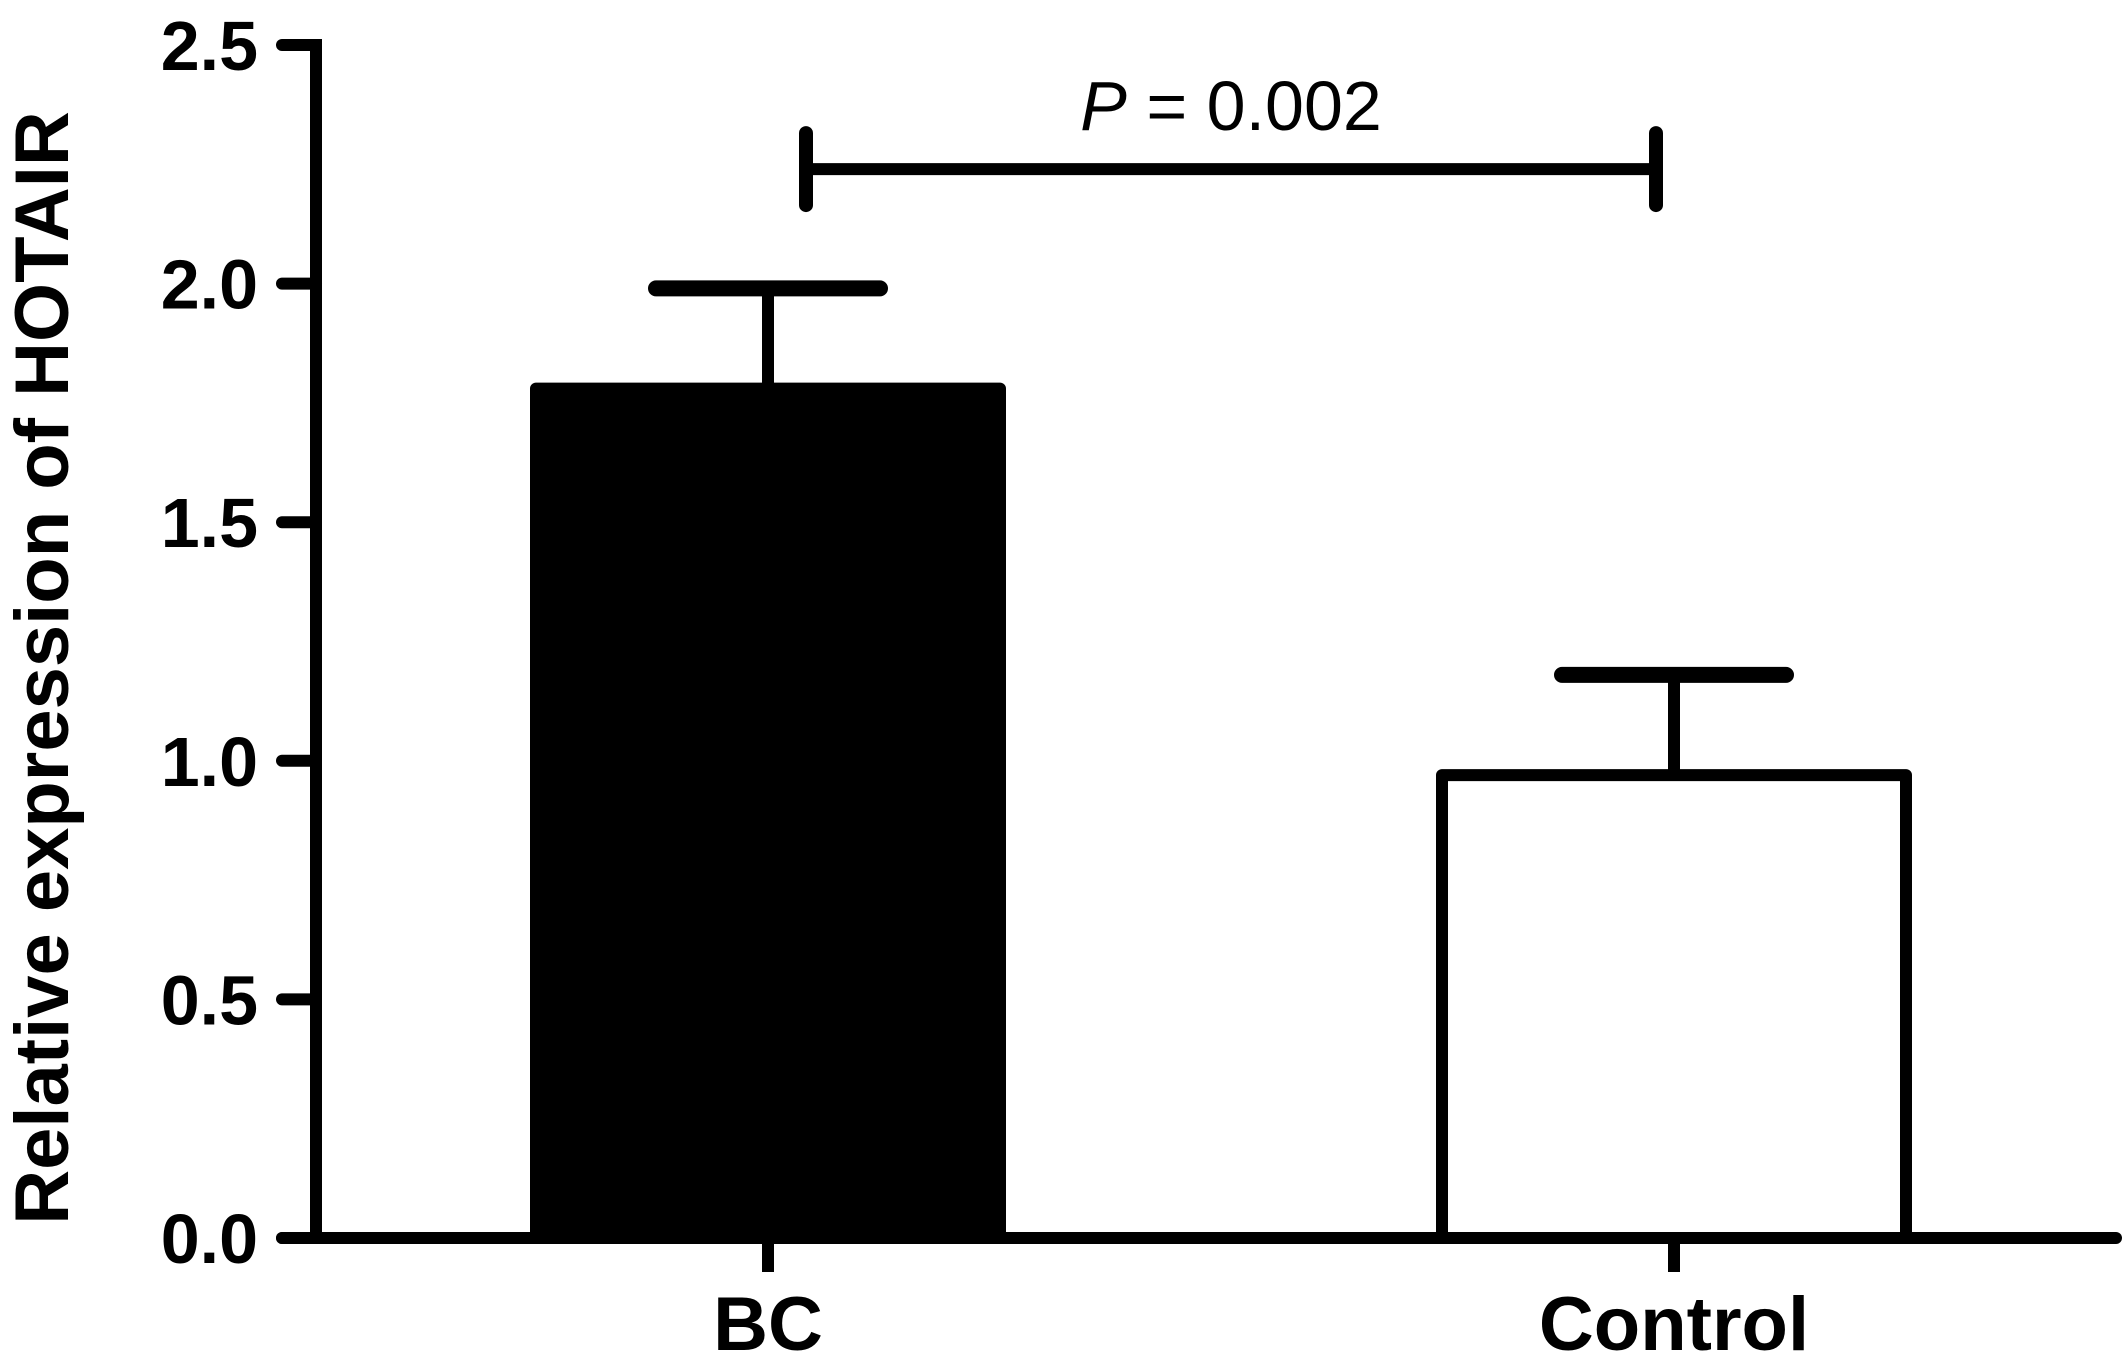 Image resolution: width=2128 pixels, height=1361 pixels. Describe the element at coordinates (209, 1000) in the screenshot. I see `y-tick-label: 0.5` at that location.